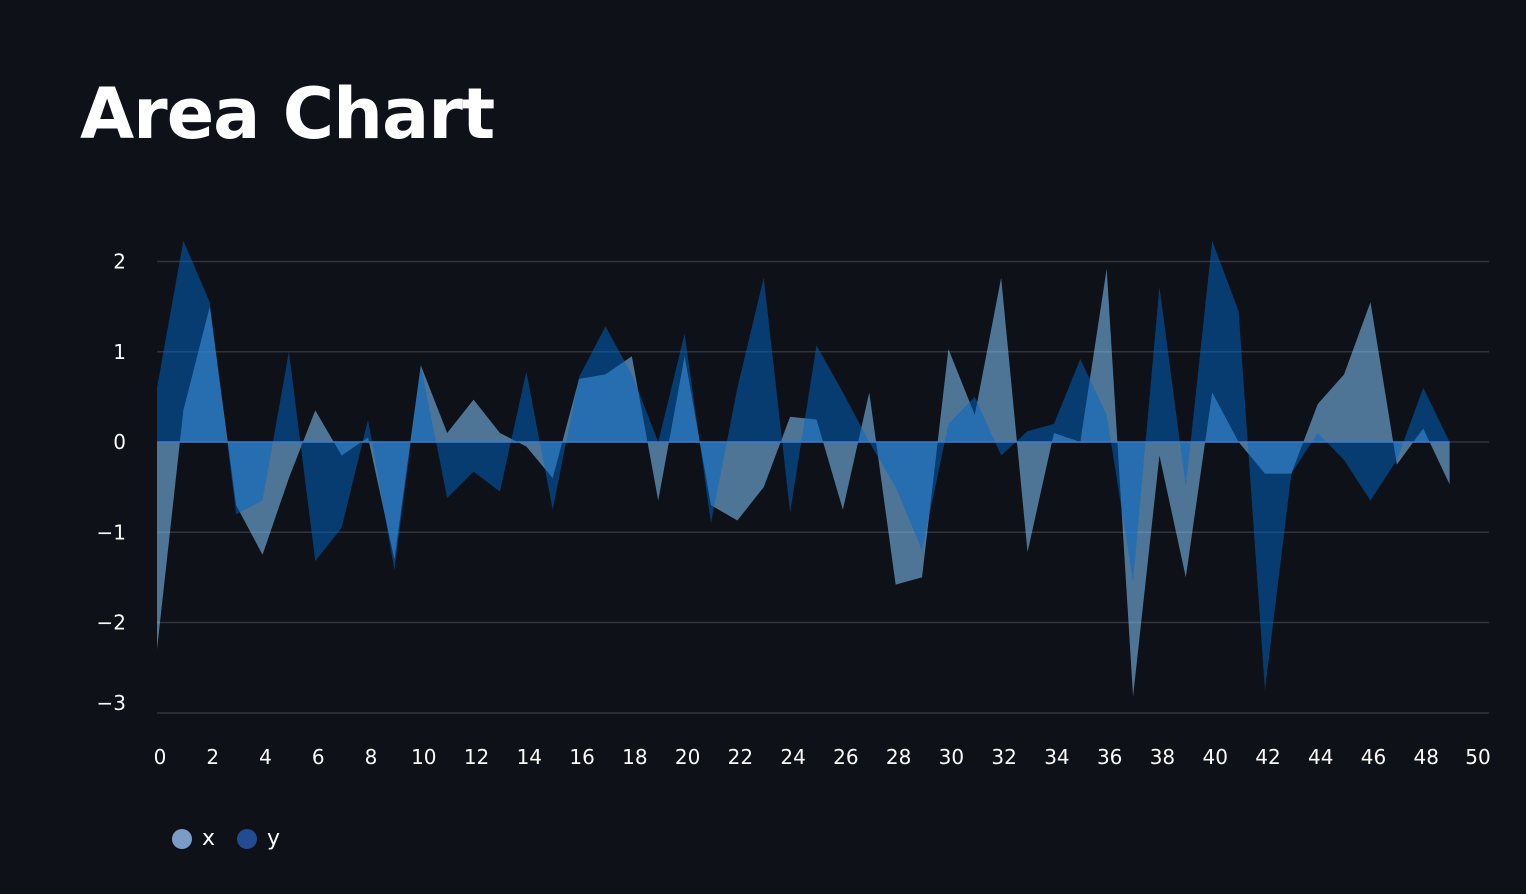  Describe the element at coordinates (1214, 757) in the screenshot. I see `x-tick-label: 40` at that location.